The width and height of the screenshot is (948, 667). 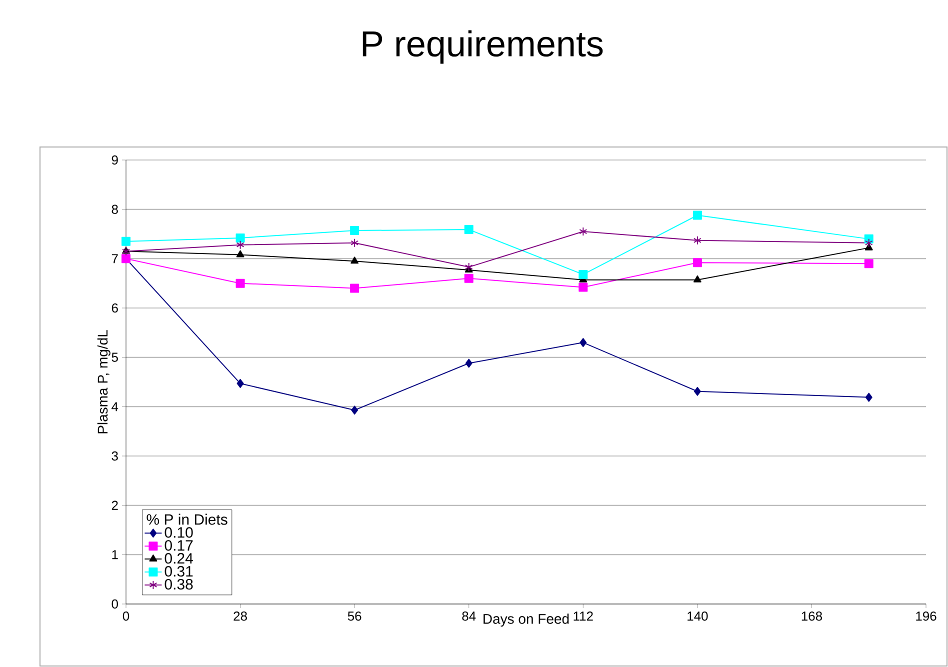 I want to click on x-tick-label: 112, so click(x=583, y=616).